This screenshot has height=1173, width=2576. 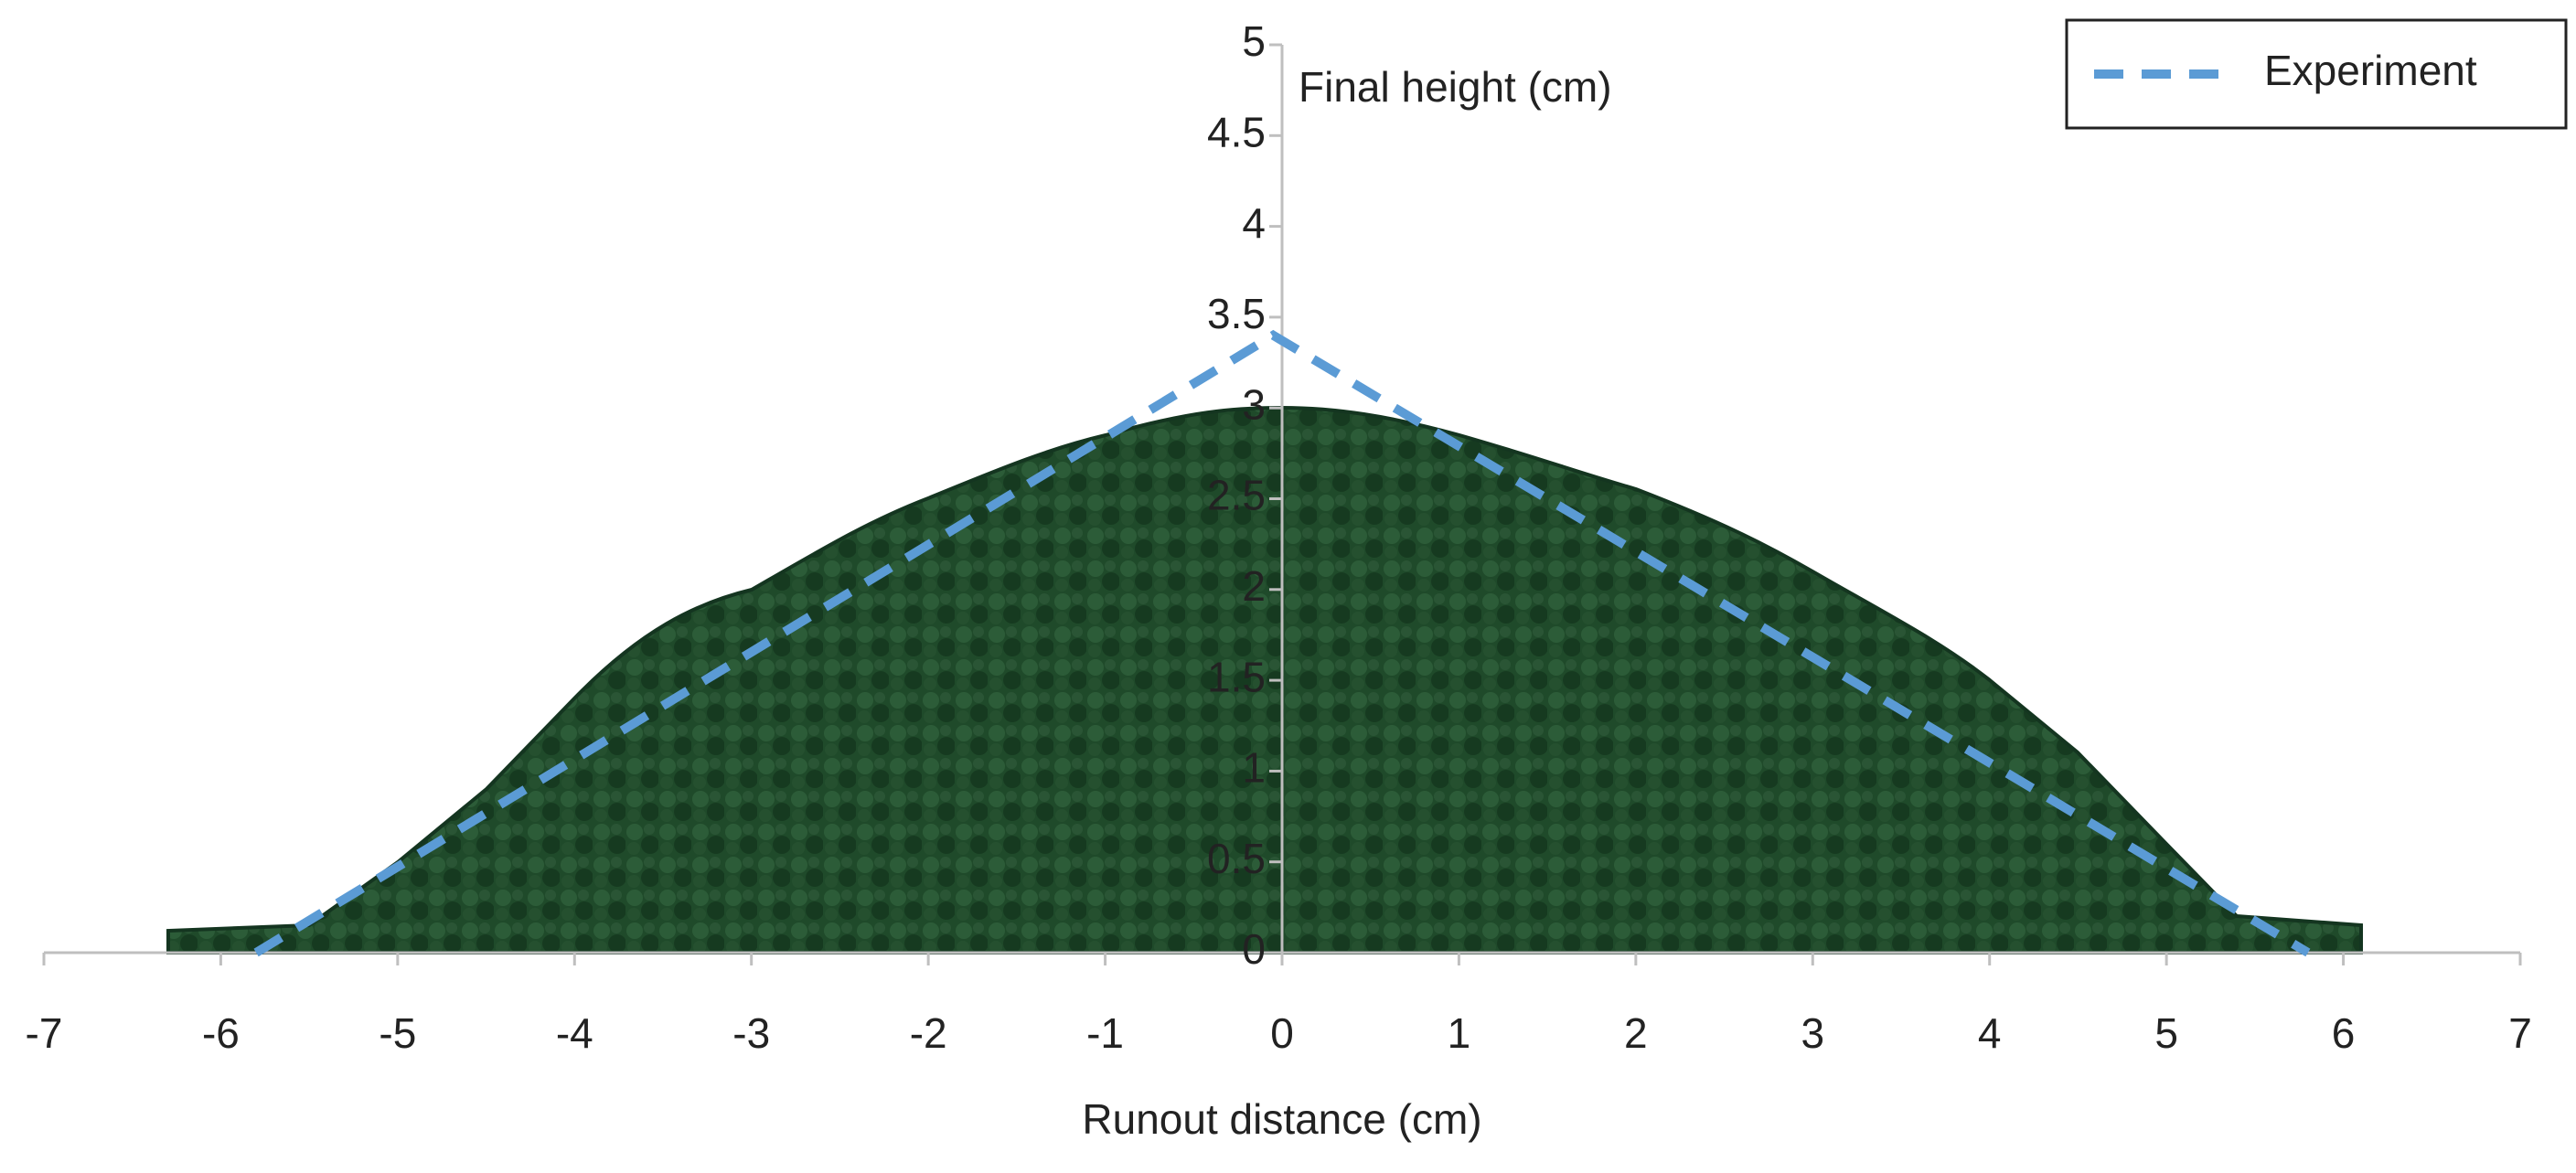 What do you see at coordinates (1254, 223) in the screenshot?
I see `y-tick-label: 4` at bounding box center [1254, 223].